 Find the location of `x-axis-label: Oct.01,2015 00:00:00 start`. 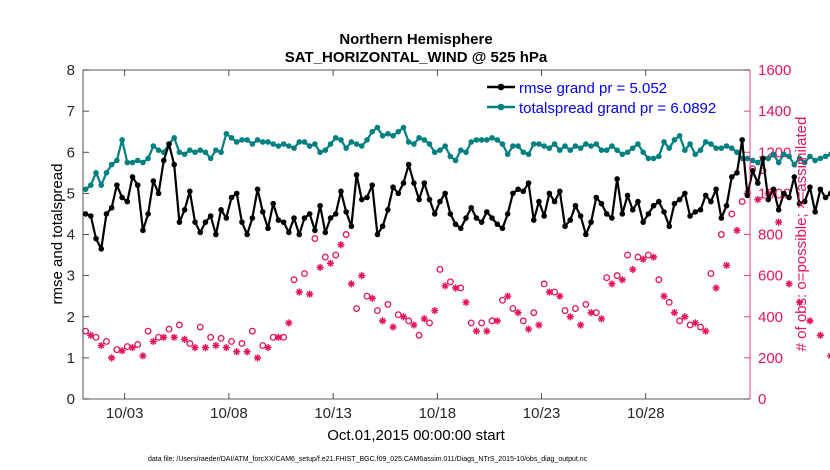

x-axis-label: Oct.01,2015 00:00:00 start is located at coordinates (416, 435).